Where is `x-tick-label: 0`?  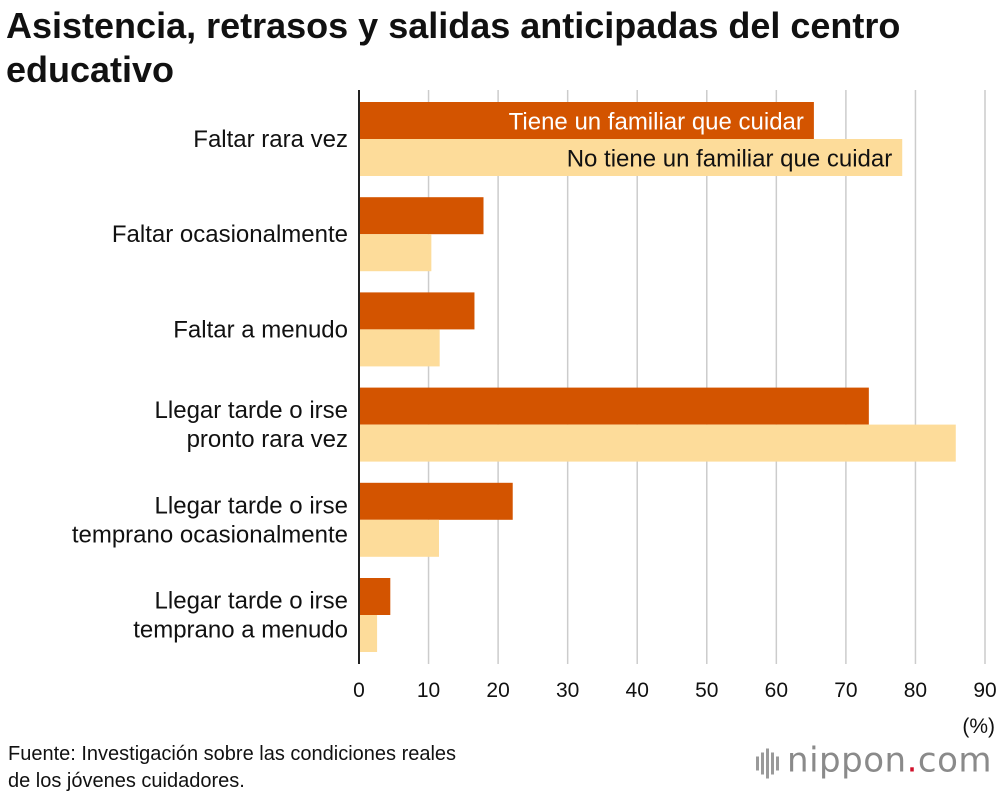 x-tick-label: 0 is located at coordinates (359, 690).